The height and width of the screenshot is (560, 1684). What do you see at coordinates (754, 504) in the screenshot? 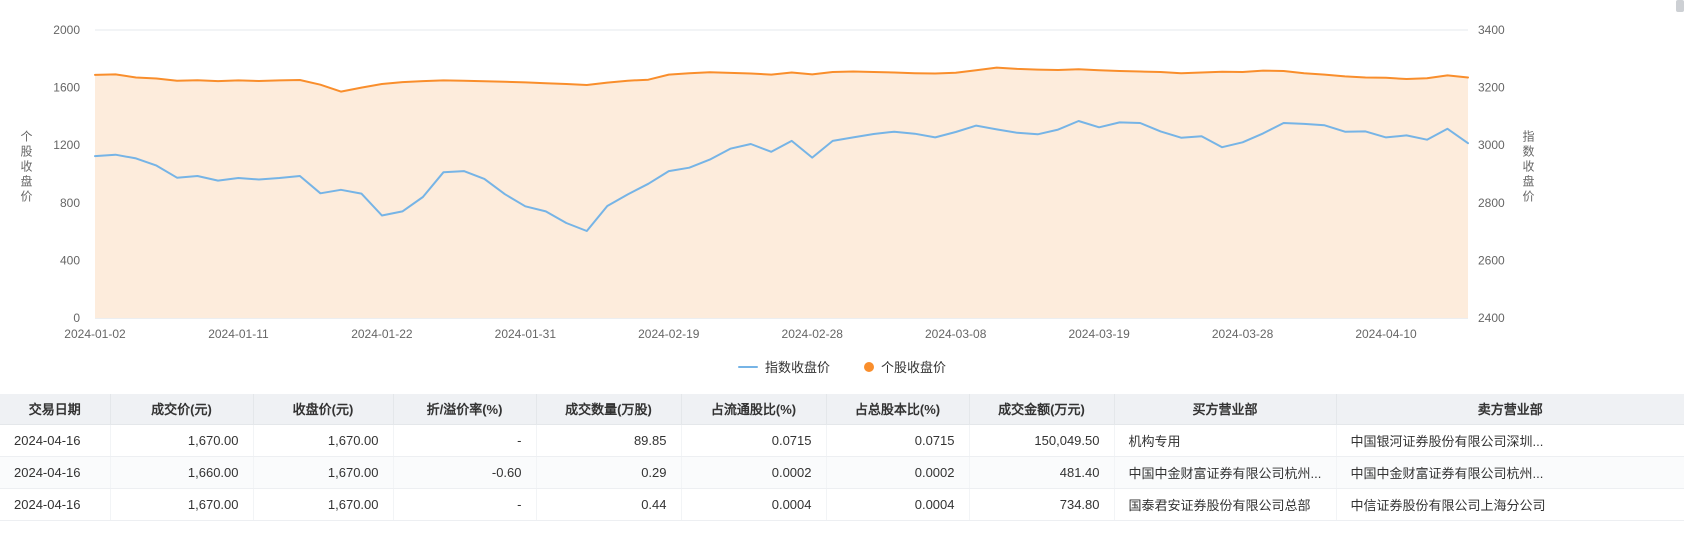
I see `cell-float_ratio: 0.0004` at bounding box center [754, 504].